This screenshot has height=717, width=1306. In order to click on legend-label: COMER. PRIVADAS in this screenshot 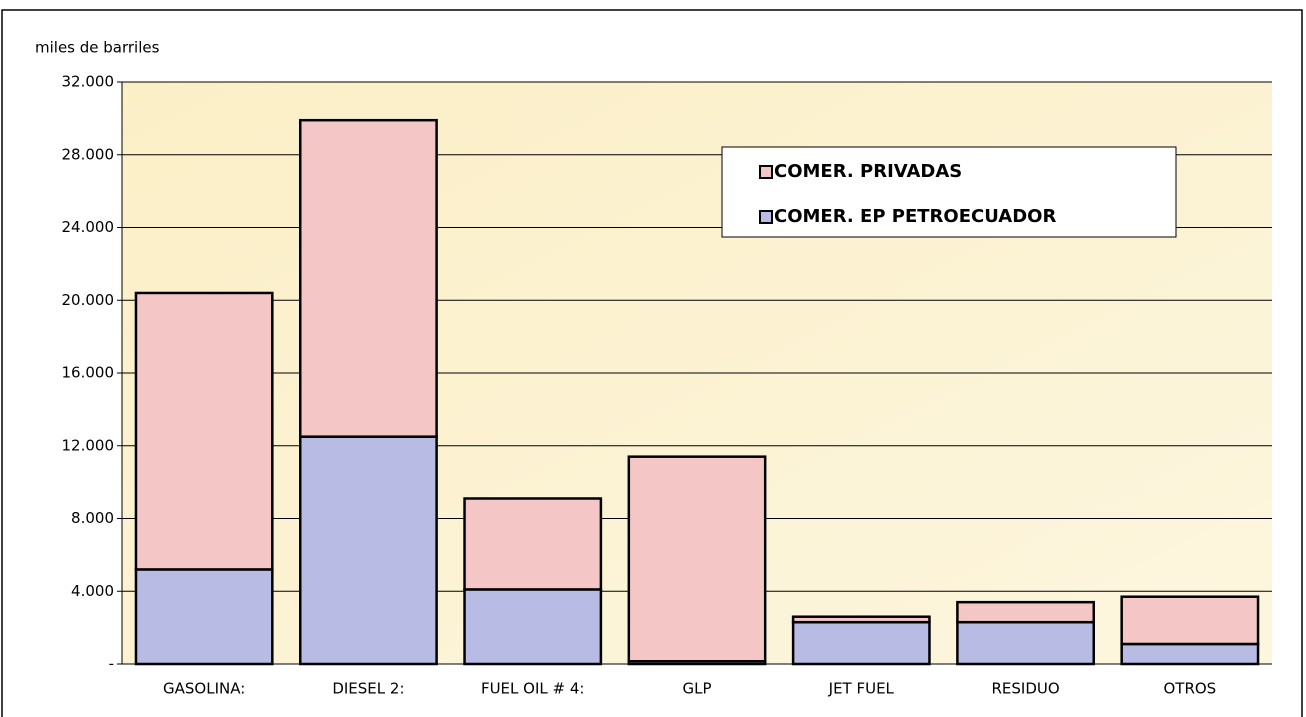, I will do `click(868, 171)`.